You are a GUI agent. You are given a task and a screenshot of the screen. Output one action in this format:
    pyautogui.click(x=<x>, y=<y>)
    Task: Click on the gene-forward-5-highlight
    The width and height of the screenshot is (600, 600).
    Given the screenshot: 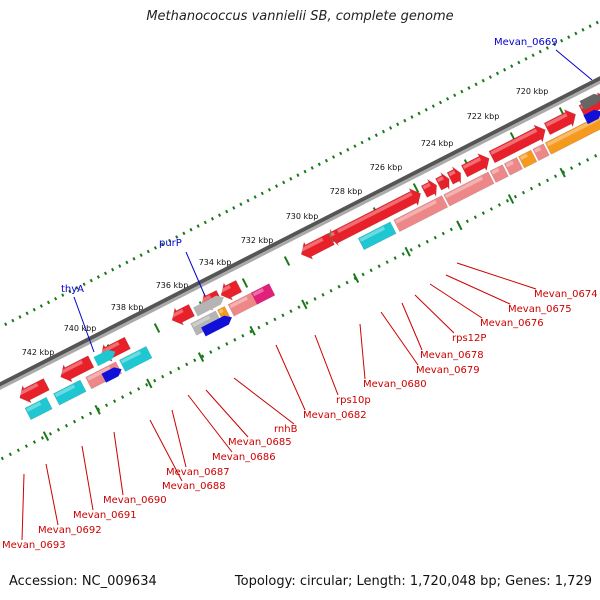 What is the action you would take?
    pyautogui.click(x=225, y=288)
    